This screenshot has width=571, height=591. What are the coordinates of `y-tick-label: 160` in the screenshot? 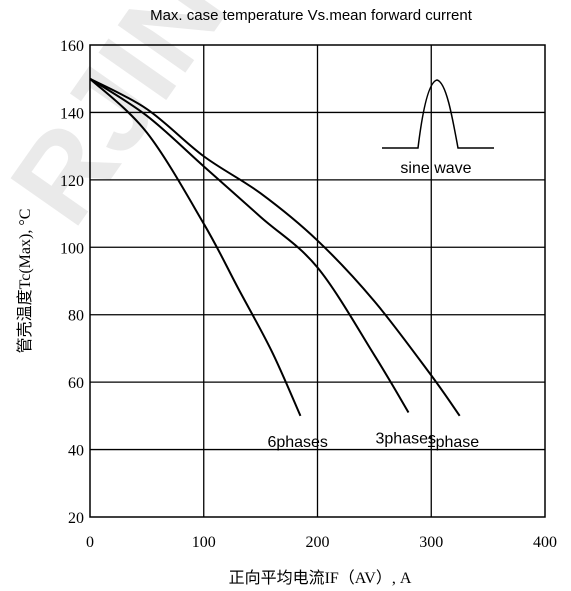 It's located at (72, 46).